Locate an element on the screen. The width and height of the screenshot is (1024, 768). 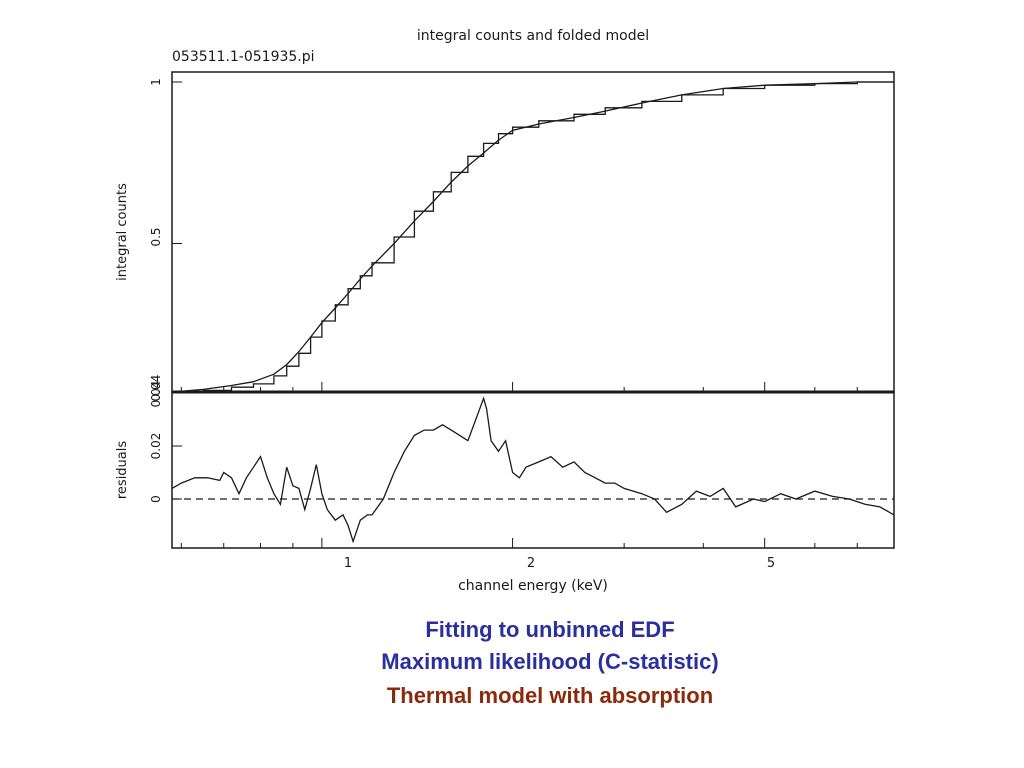
bottom-ylabel: residuals is located at coordinates (122, 470).